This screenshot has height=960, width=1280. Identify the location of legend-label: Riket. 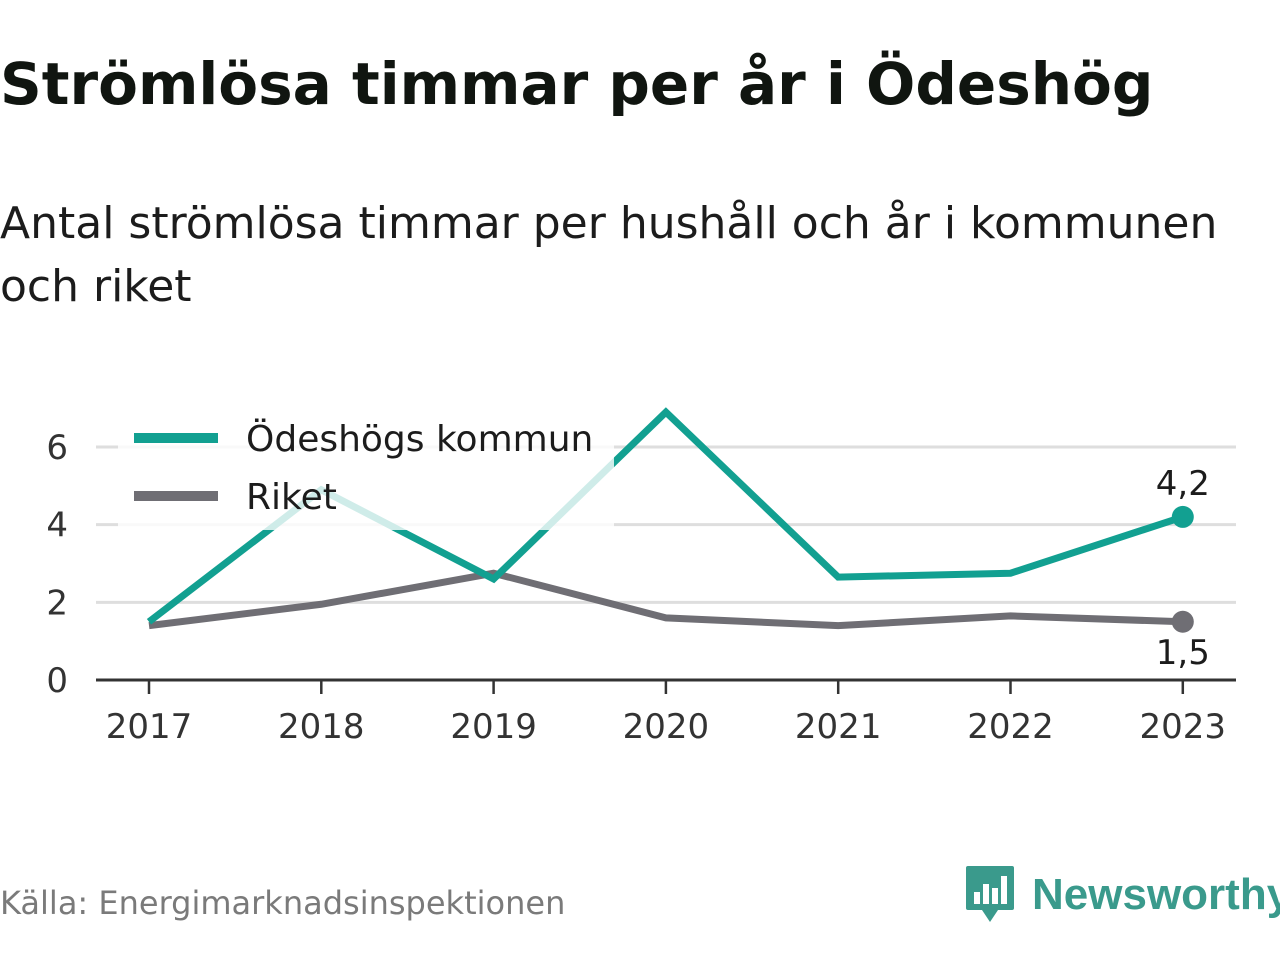
(291, 497).